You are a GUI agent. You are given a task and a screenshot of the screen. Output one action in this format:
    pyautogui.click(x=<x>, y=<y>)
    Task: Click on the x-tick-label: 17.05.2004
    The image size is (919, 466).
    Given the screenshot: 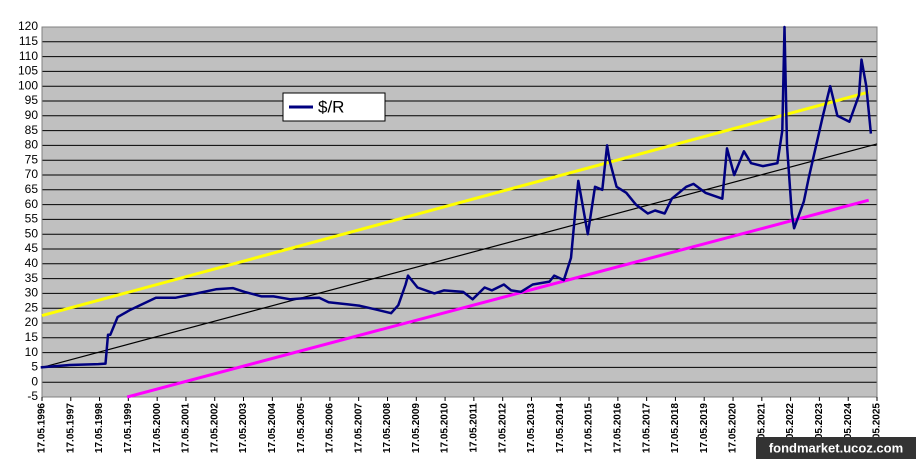 What is the action you would take?
    pyautogui.click(x=272, y=428)
    